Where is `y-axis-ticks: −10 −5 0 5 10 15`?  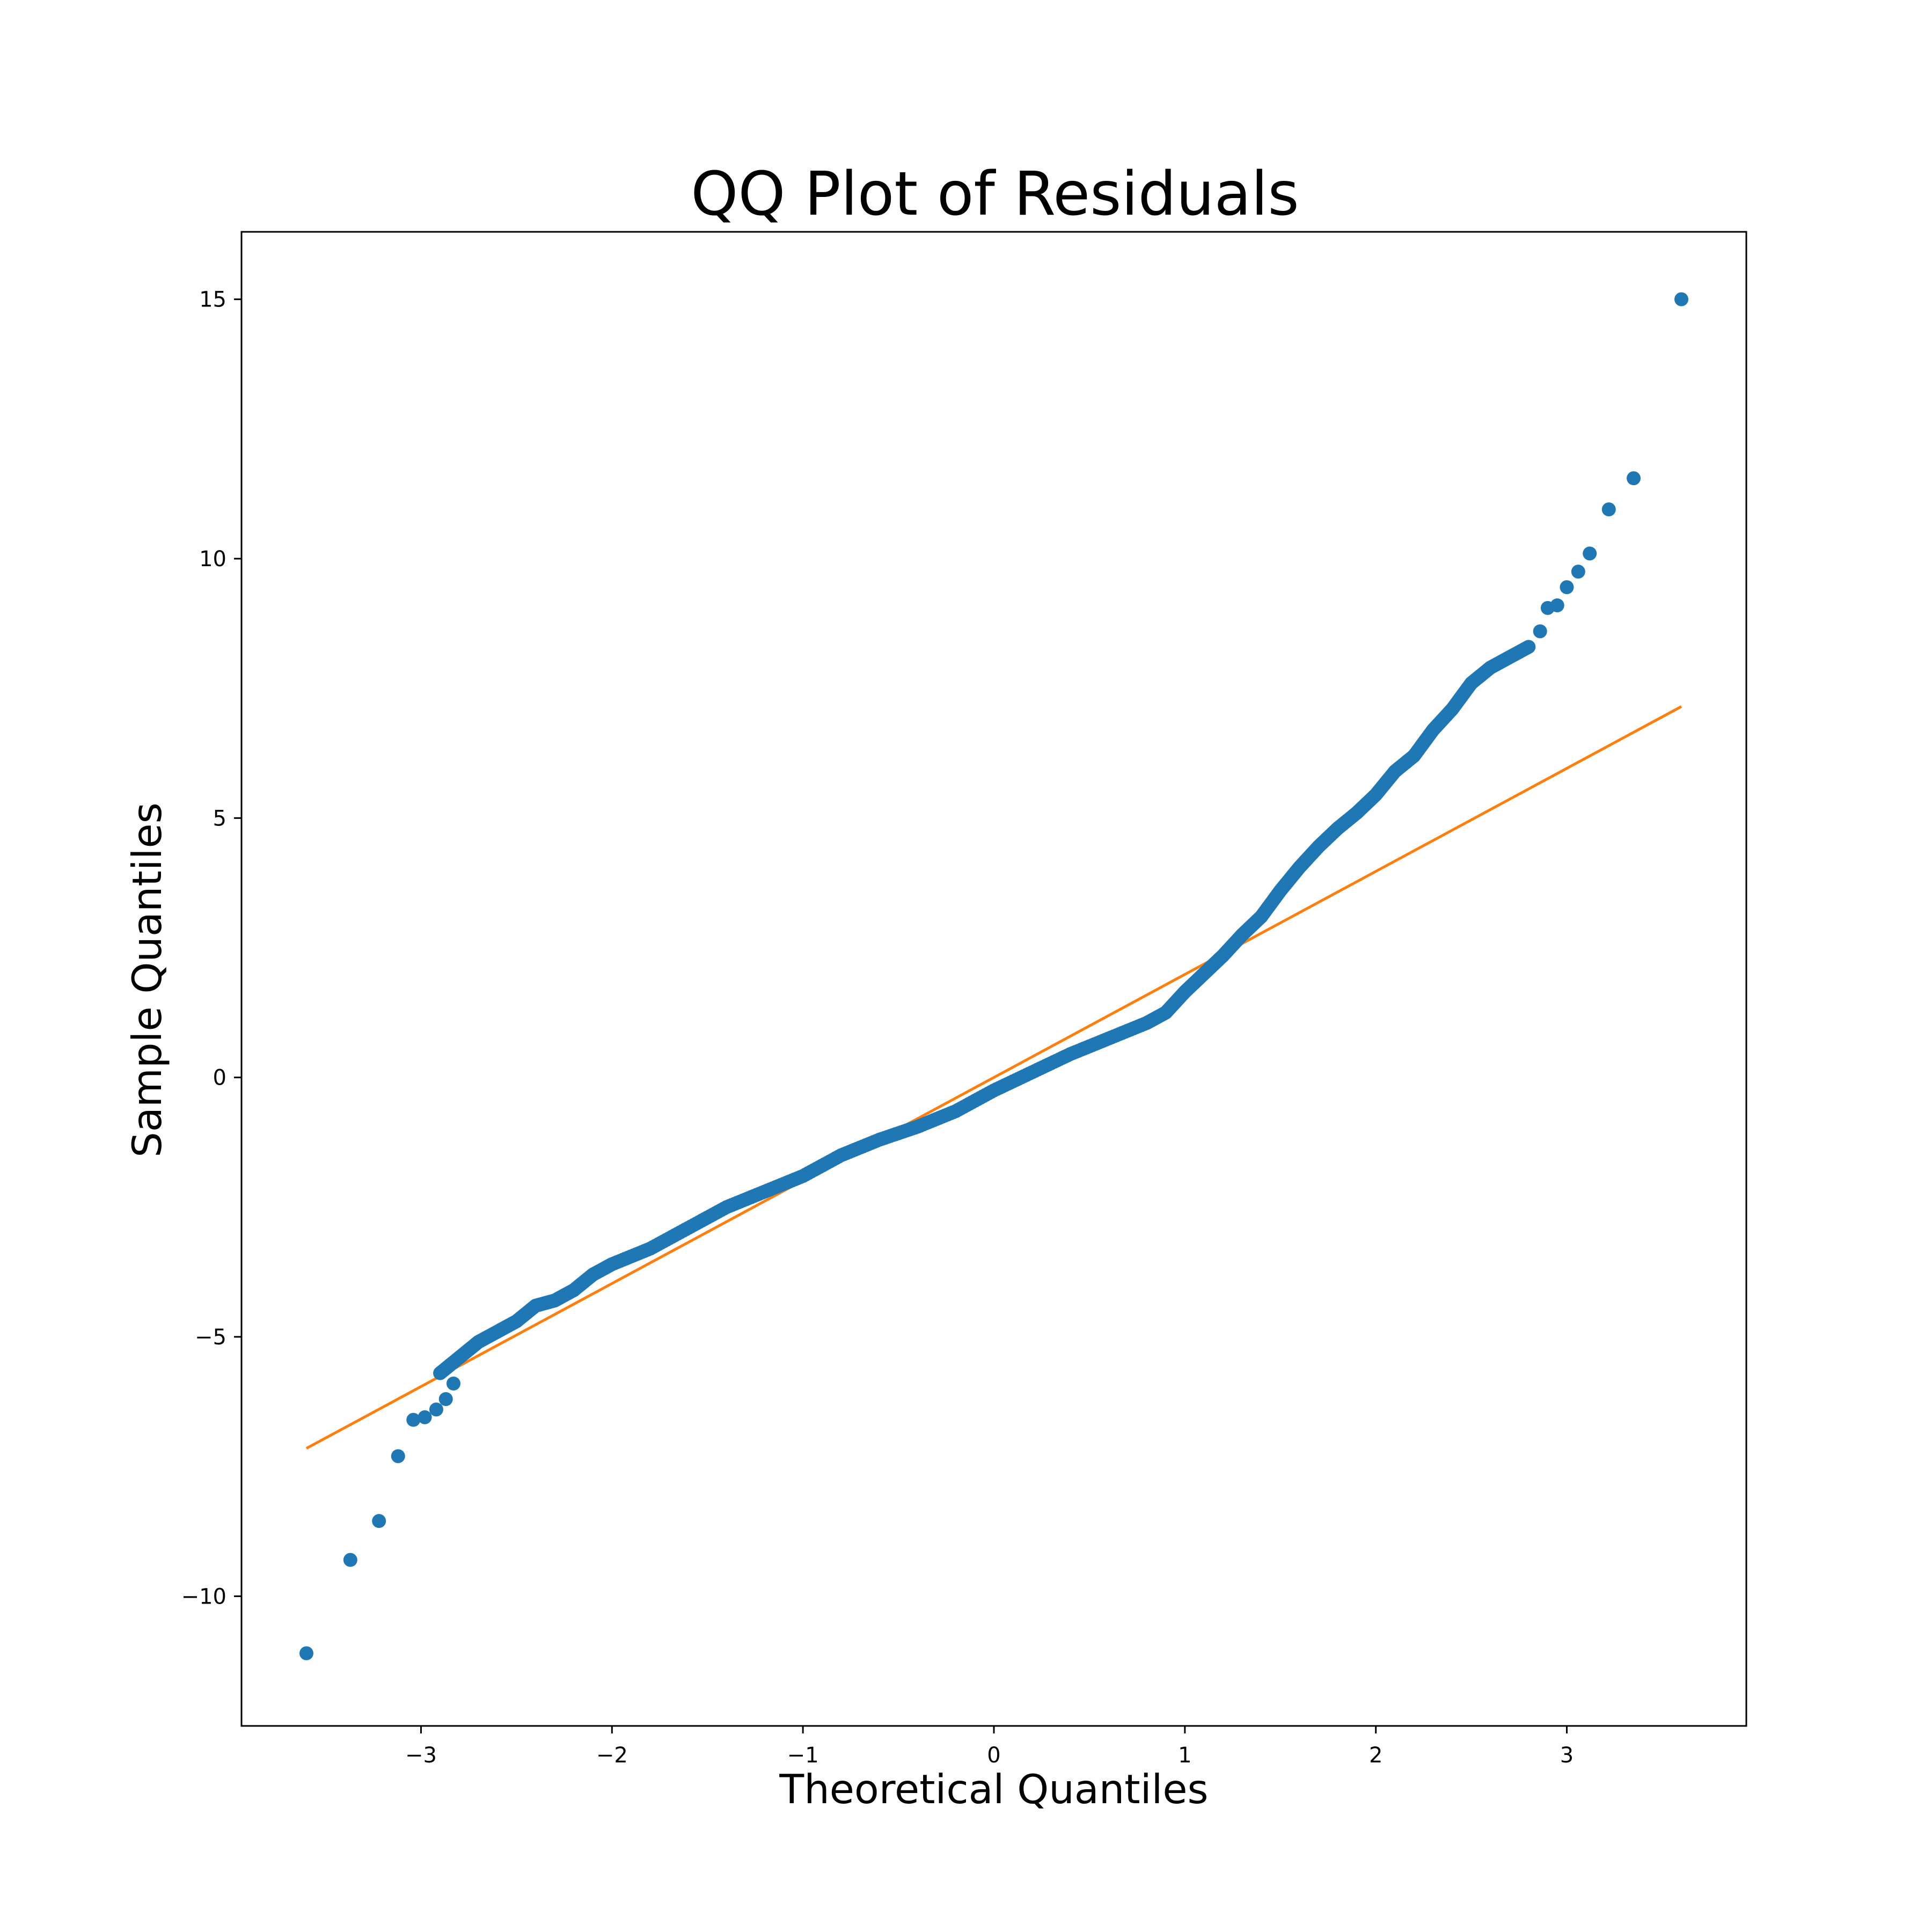 y-axis-ticks: −10 −5 0 5 10 15 is located at coordinates (211, 948).